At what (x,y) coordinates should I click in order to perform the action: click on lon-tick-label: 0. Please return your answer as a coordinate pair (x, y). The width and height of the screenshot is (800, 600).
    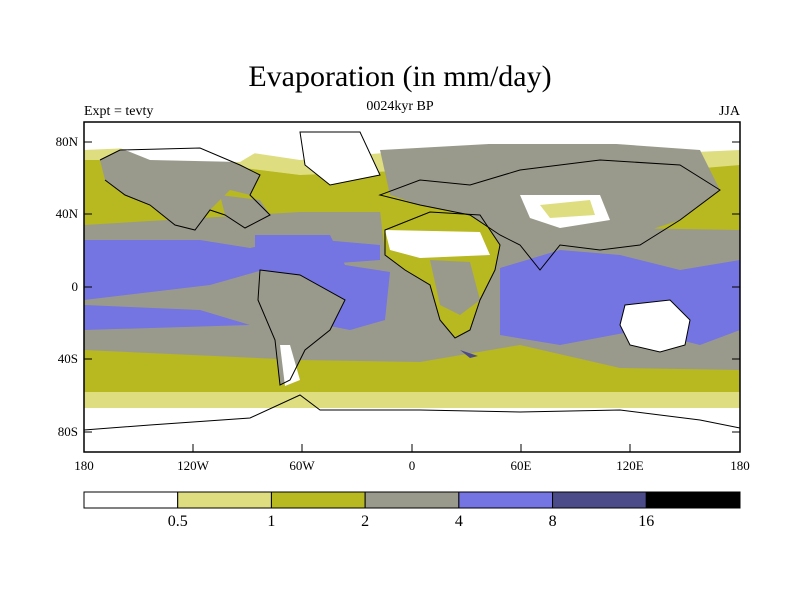
    Looking at the image, I should click on (412, 465).